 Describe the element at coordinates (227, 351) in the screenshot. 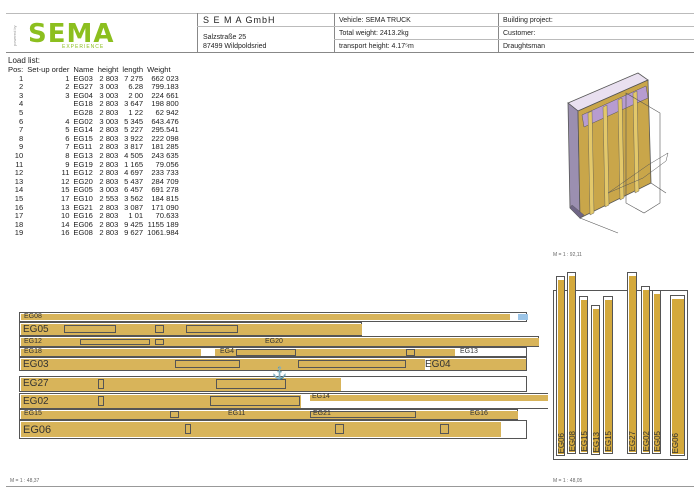

I see `plan-label: EG4` at that location.